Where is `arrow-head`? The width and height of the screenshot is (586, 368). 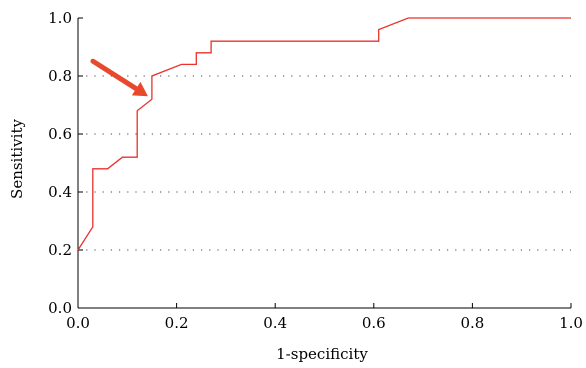 arrow-head is located at coordinates (139, 89).